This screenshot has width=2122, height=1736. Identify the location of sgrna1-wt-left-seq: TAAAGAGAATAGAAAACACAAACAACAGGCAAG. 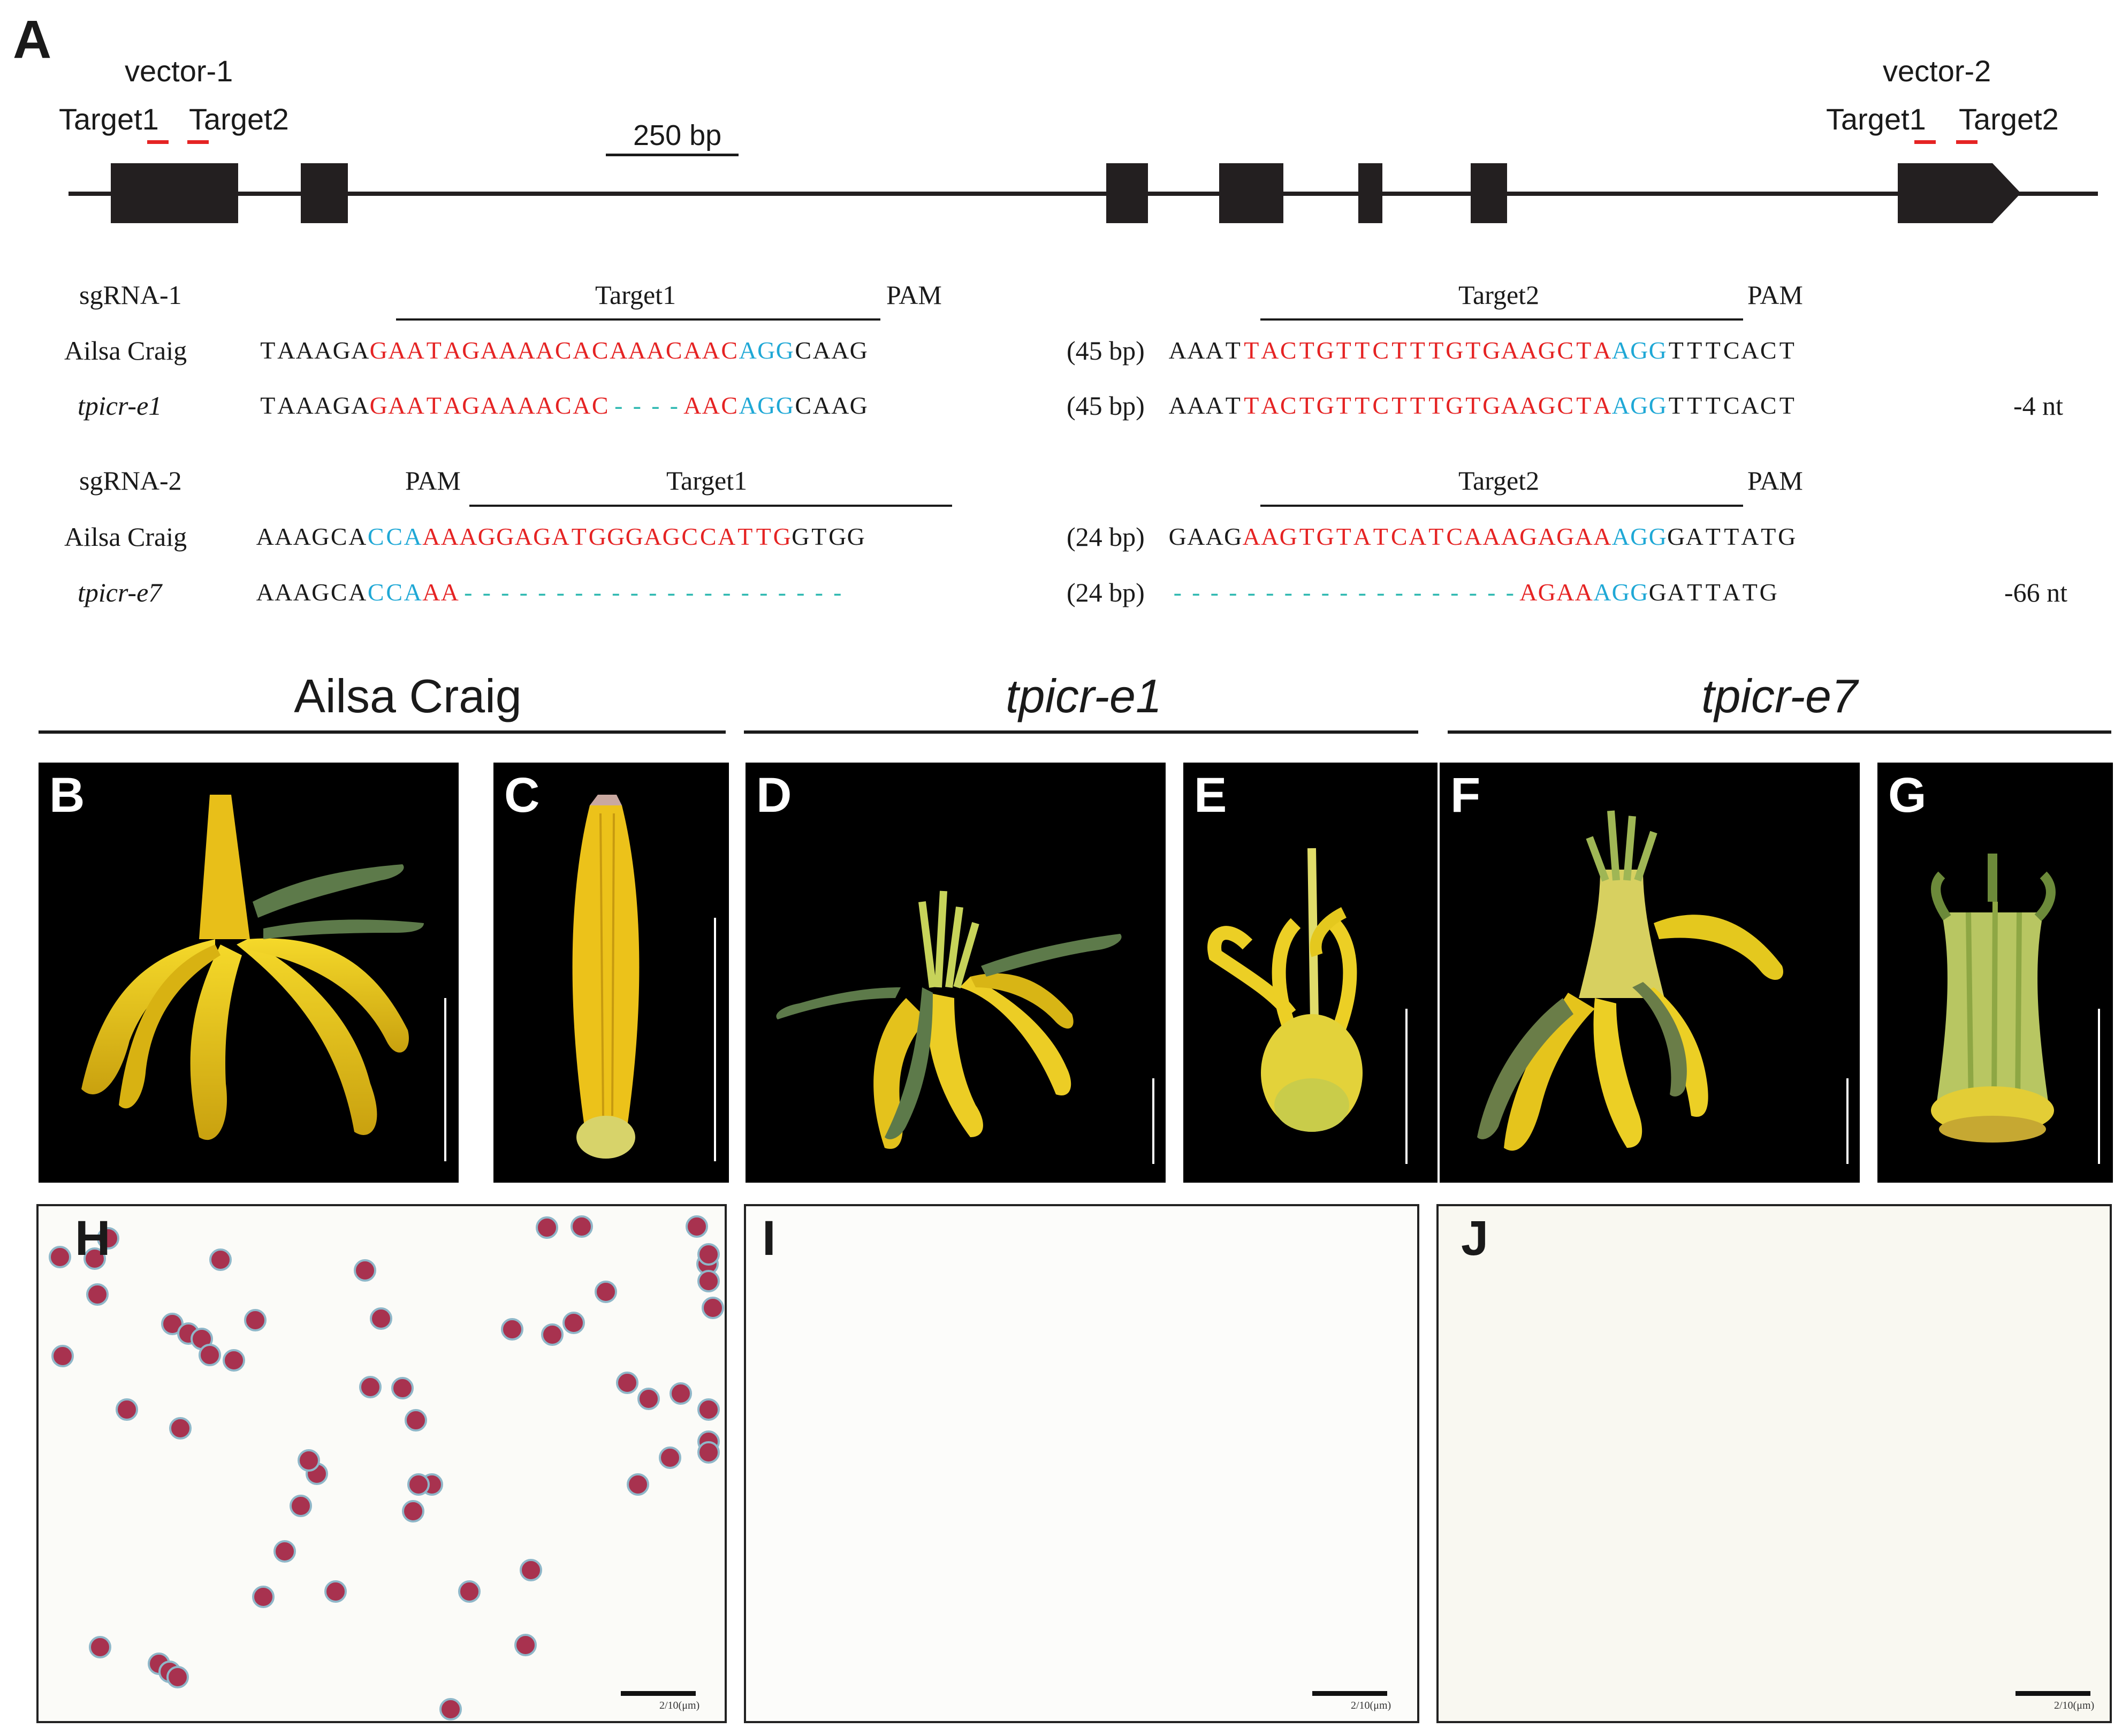
(563, 350).